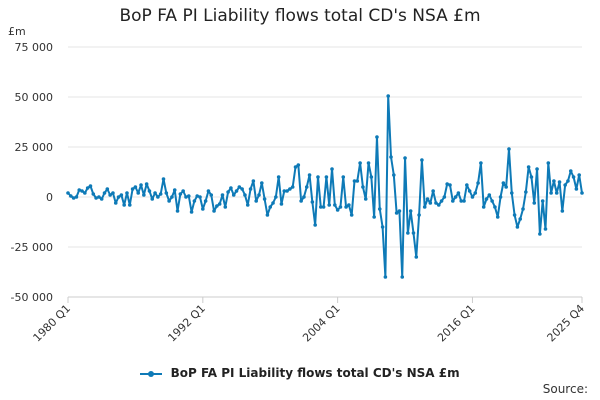 The image size is (600, 400). Describe the element at coordinates (565, 389) in the screenshot. I see `source-label: Source:` at that location.